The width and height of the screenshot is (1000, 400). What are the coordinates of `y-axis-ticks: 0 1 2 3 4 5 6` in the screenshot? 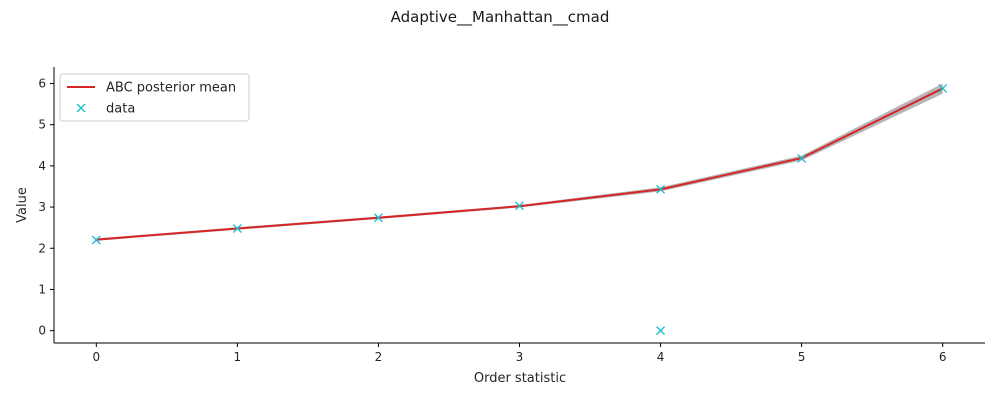 It's located at (46, 207).